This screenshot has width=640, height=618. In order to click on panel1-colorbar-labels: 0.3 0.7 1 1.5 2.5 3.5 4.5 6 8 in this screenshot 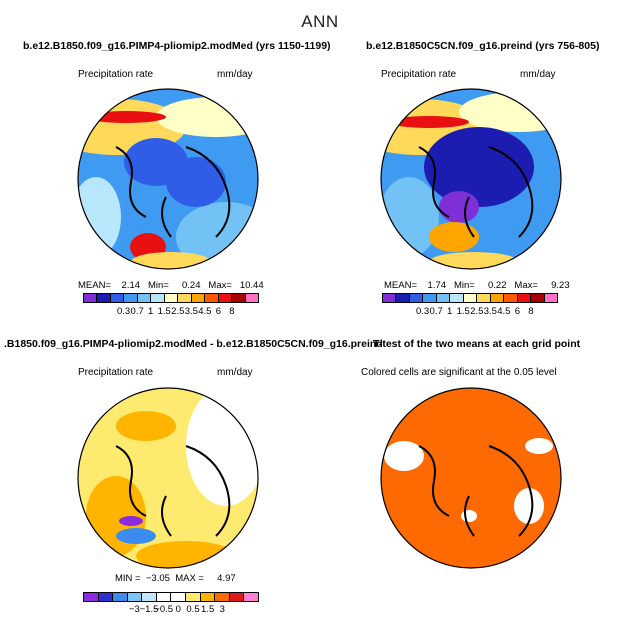, I will do `click(171, 312)`.